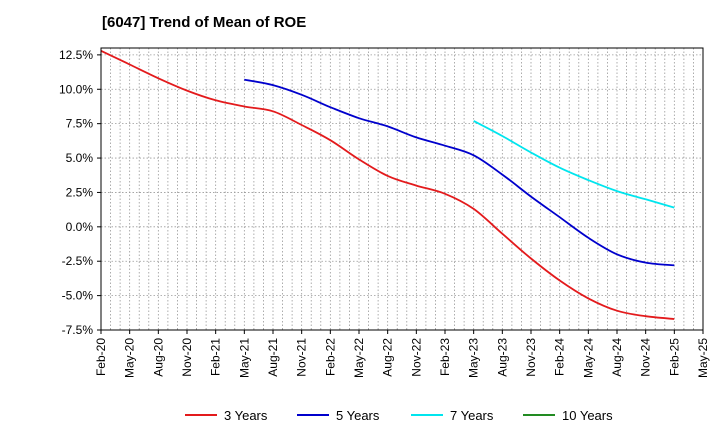 Image resolution: width=720 pixels, height=440 pixels. What do you see at coordinates (158, 357) in the screenshot?
I see `x-tick-label: Aug-20` at bounding box center [158, 357].